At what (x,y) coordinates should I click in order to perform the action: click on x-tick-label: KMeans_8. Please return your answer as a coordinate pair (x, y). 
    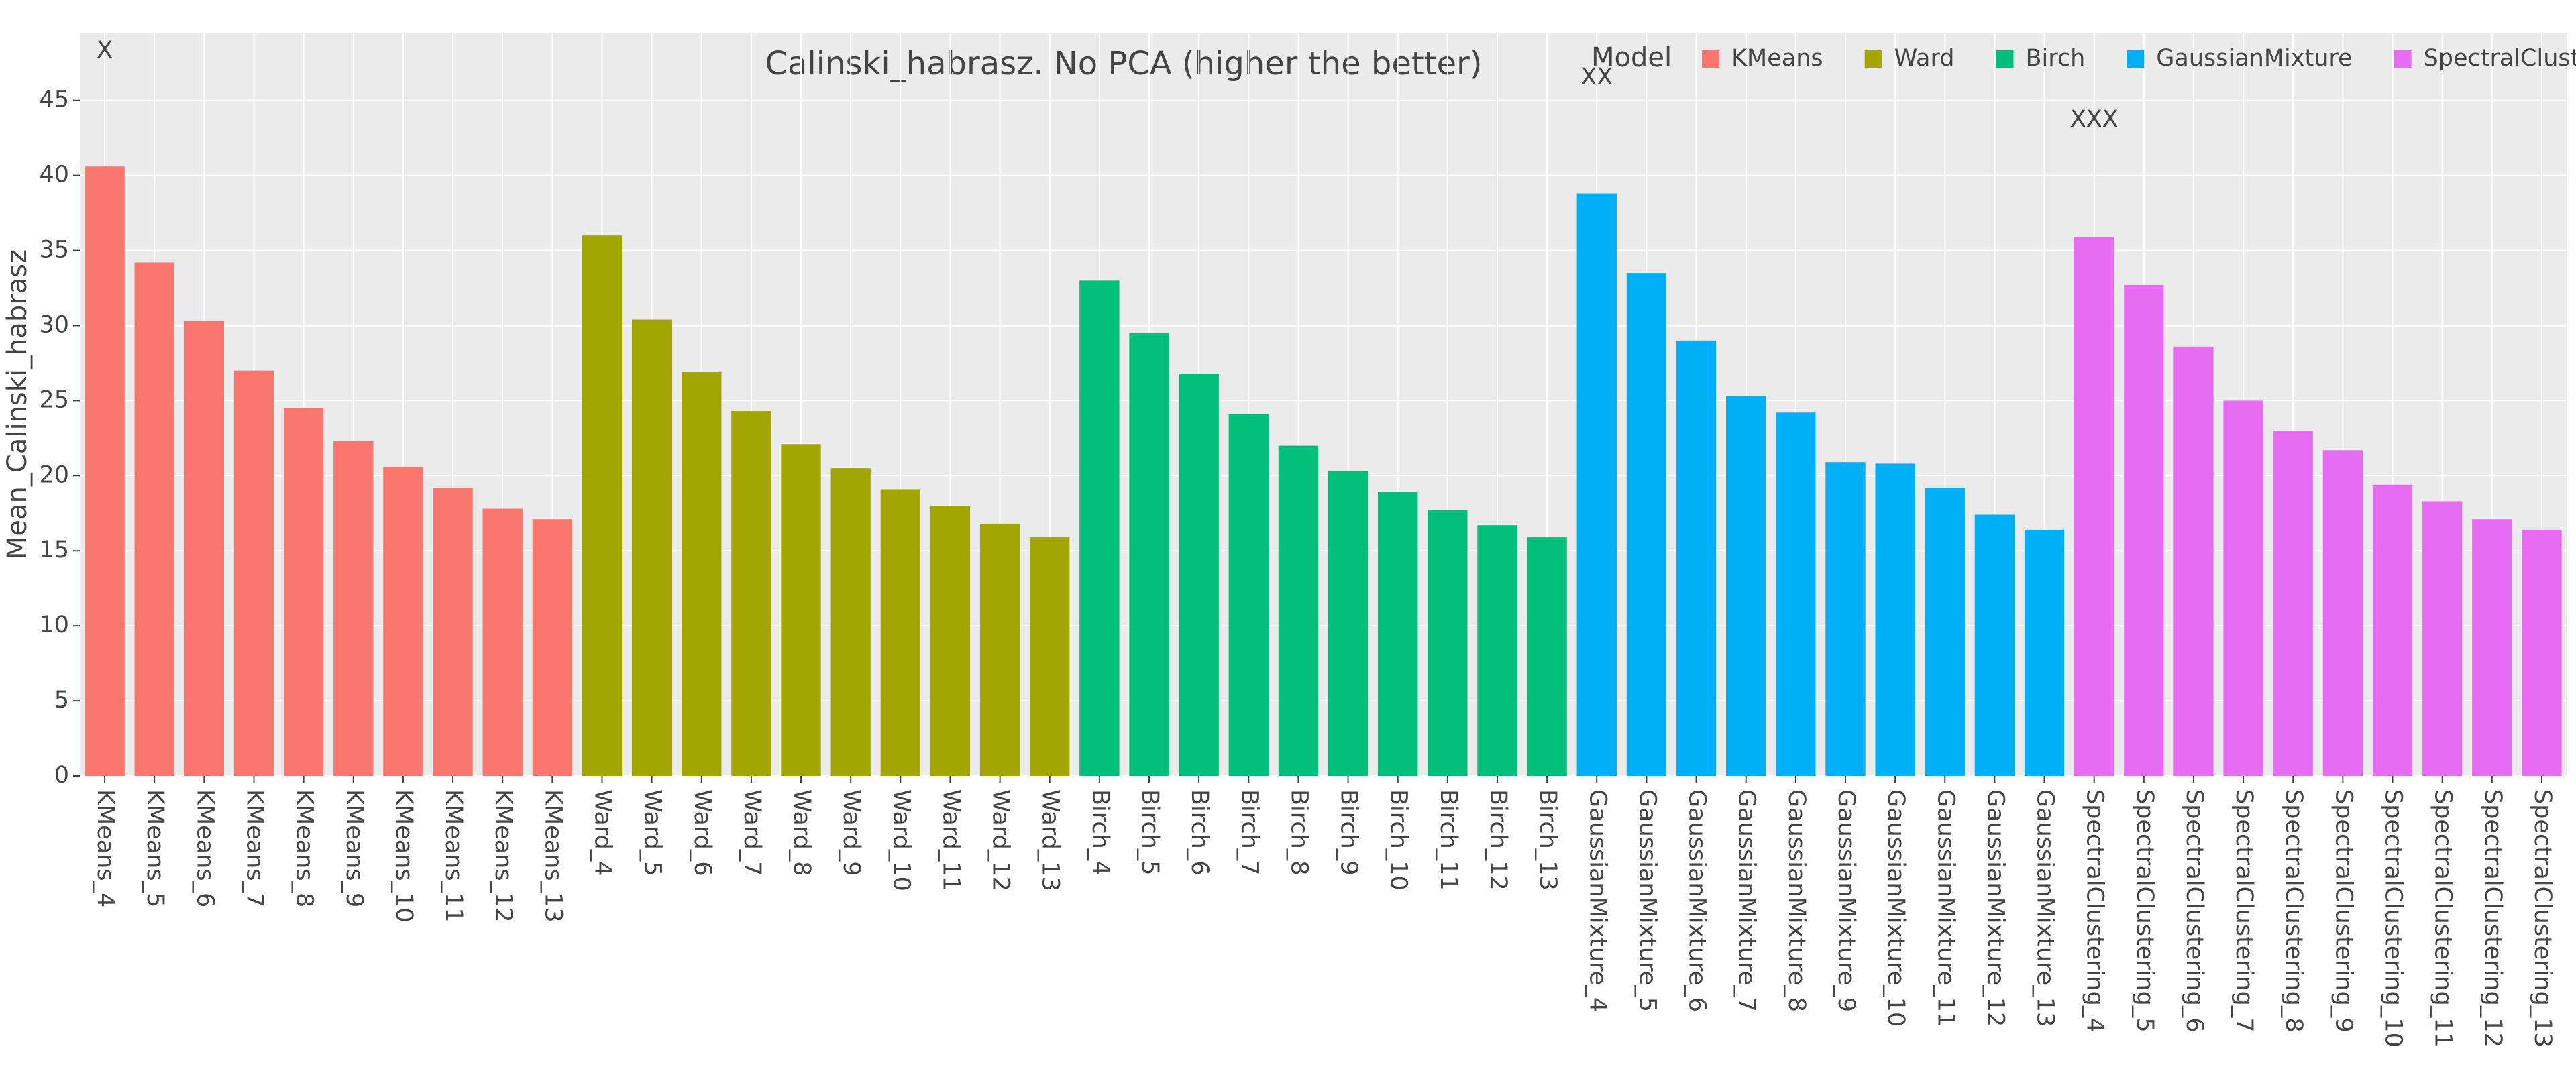
    Looking at the image, I should click on (304, 848).